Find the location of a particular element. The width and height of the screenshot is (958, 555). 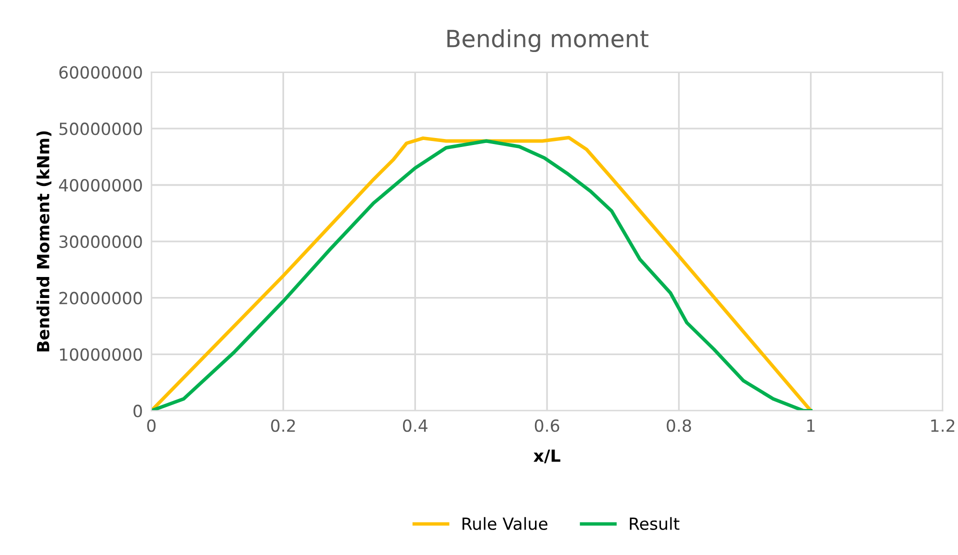

y-tick-label: 0 is located at coordinates (138, 411).